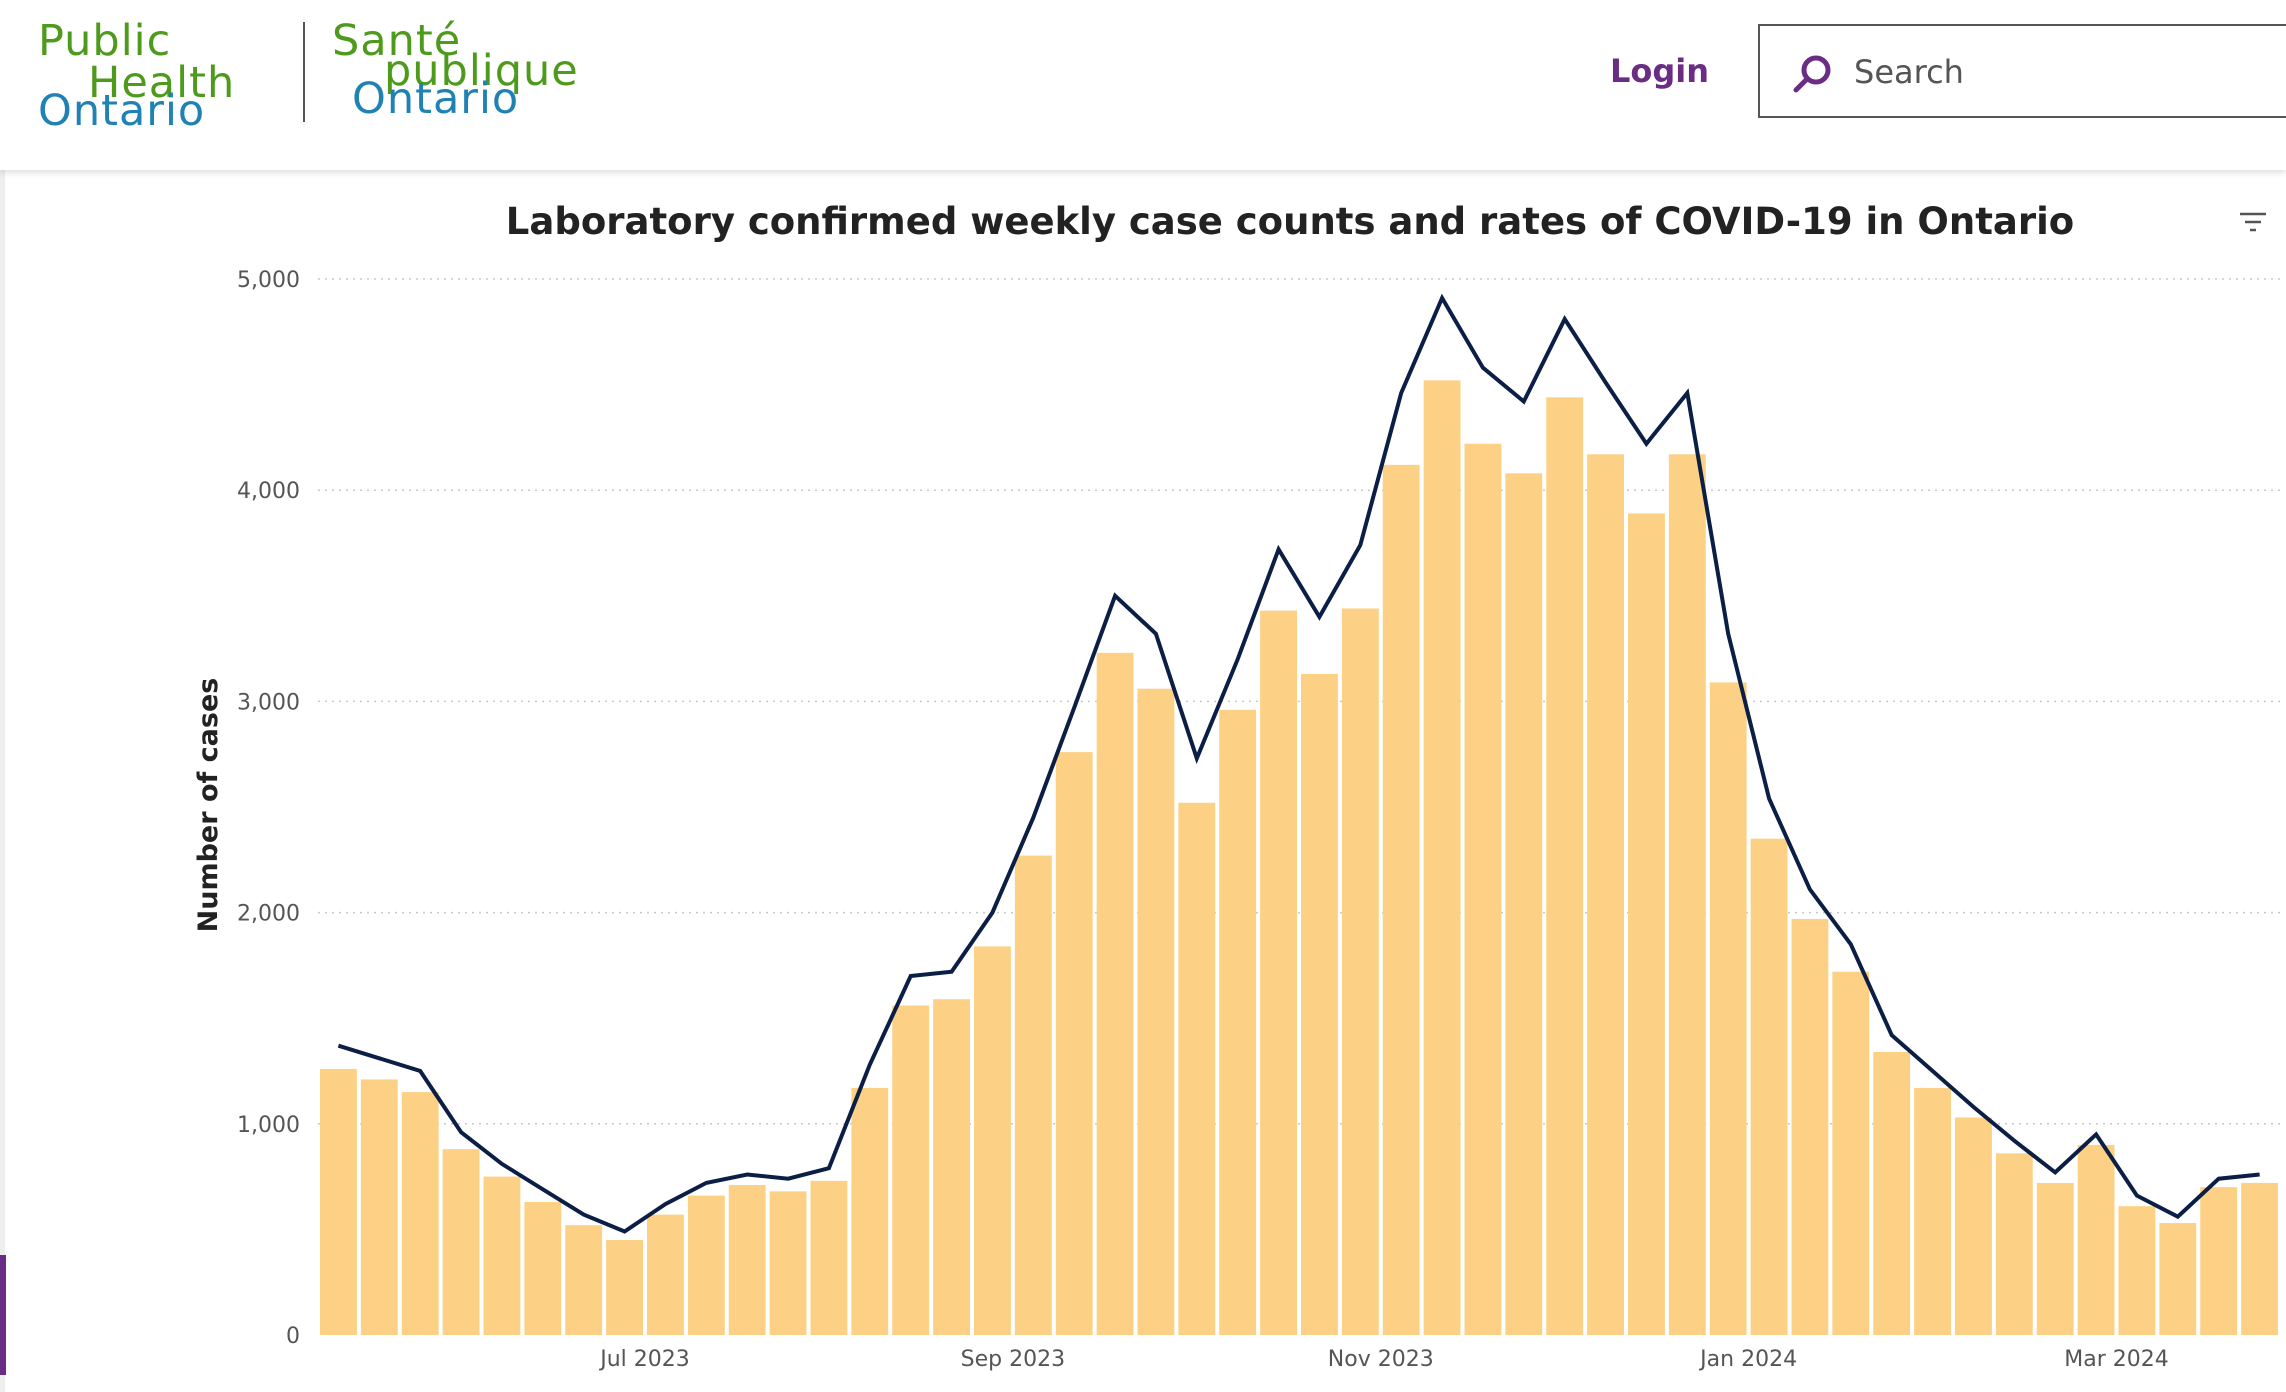 The width and height of the screenshot is (2286, 1392). I want to click on y-tick-label: 2,000, so click(268, 914).